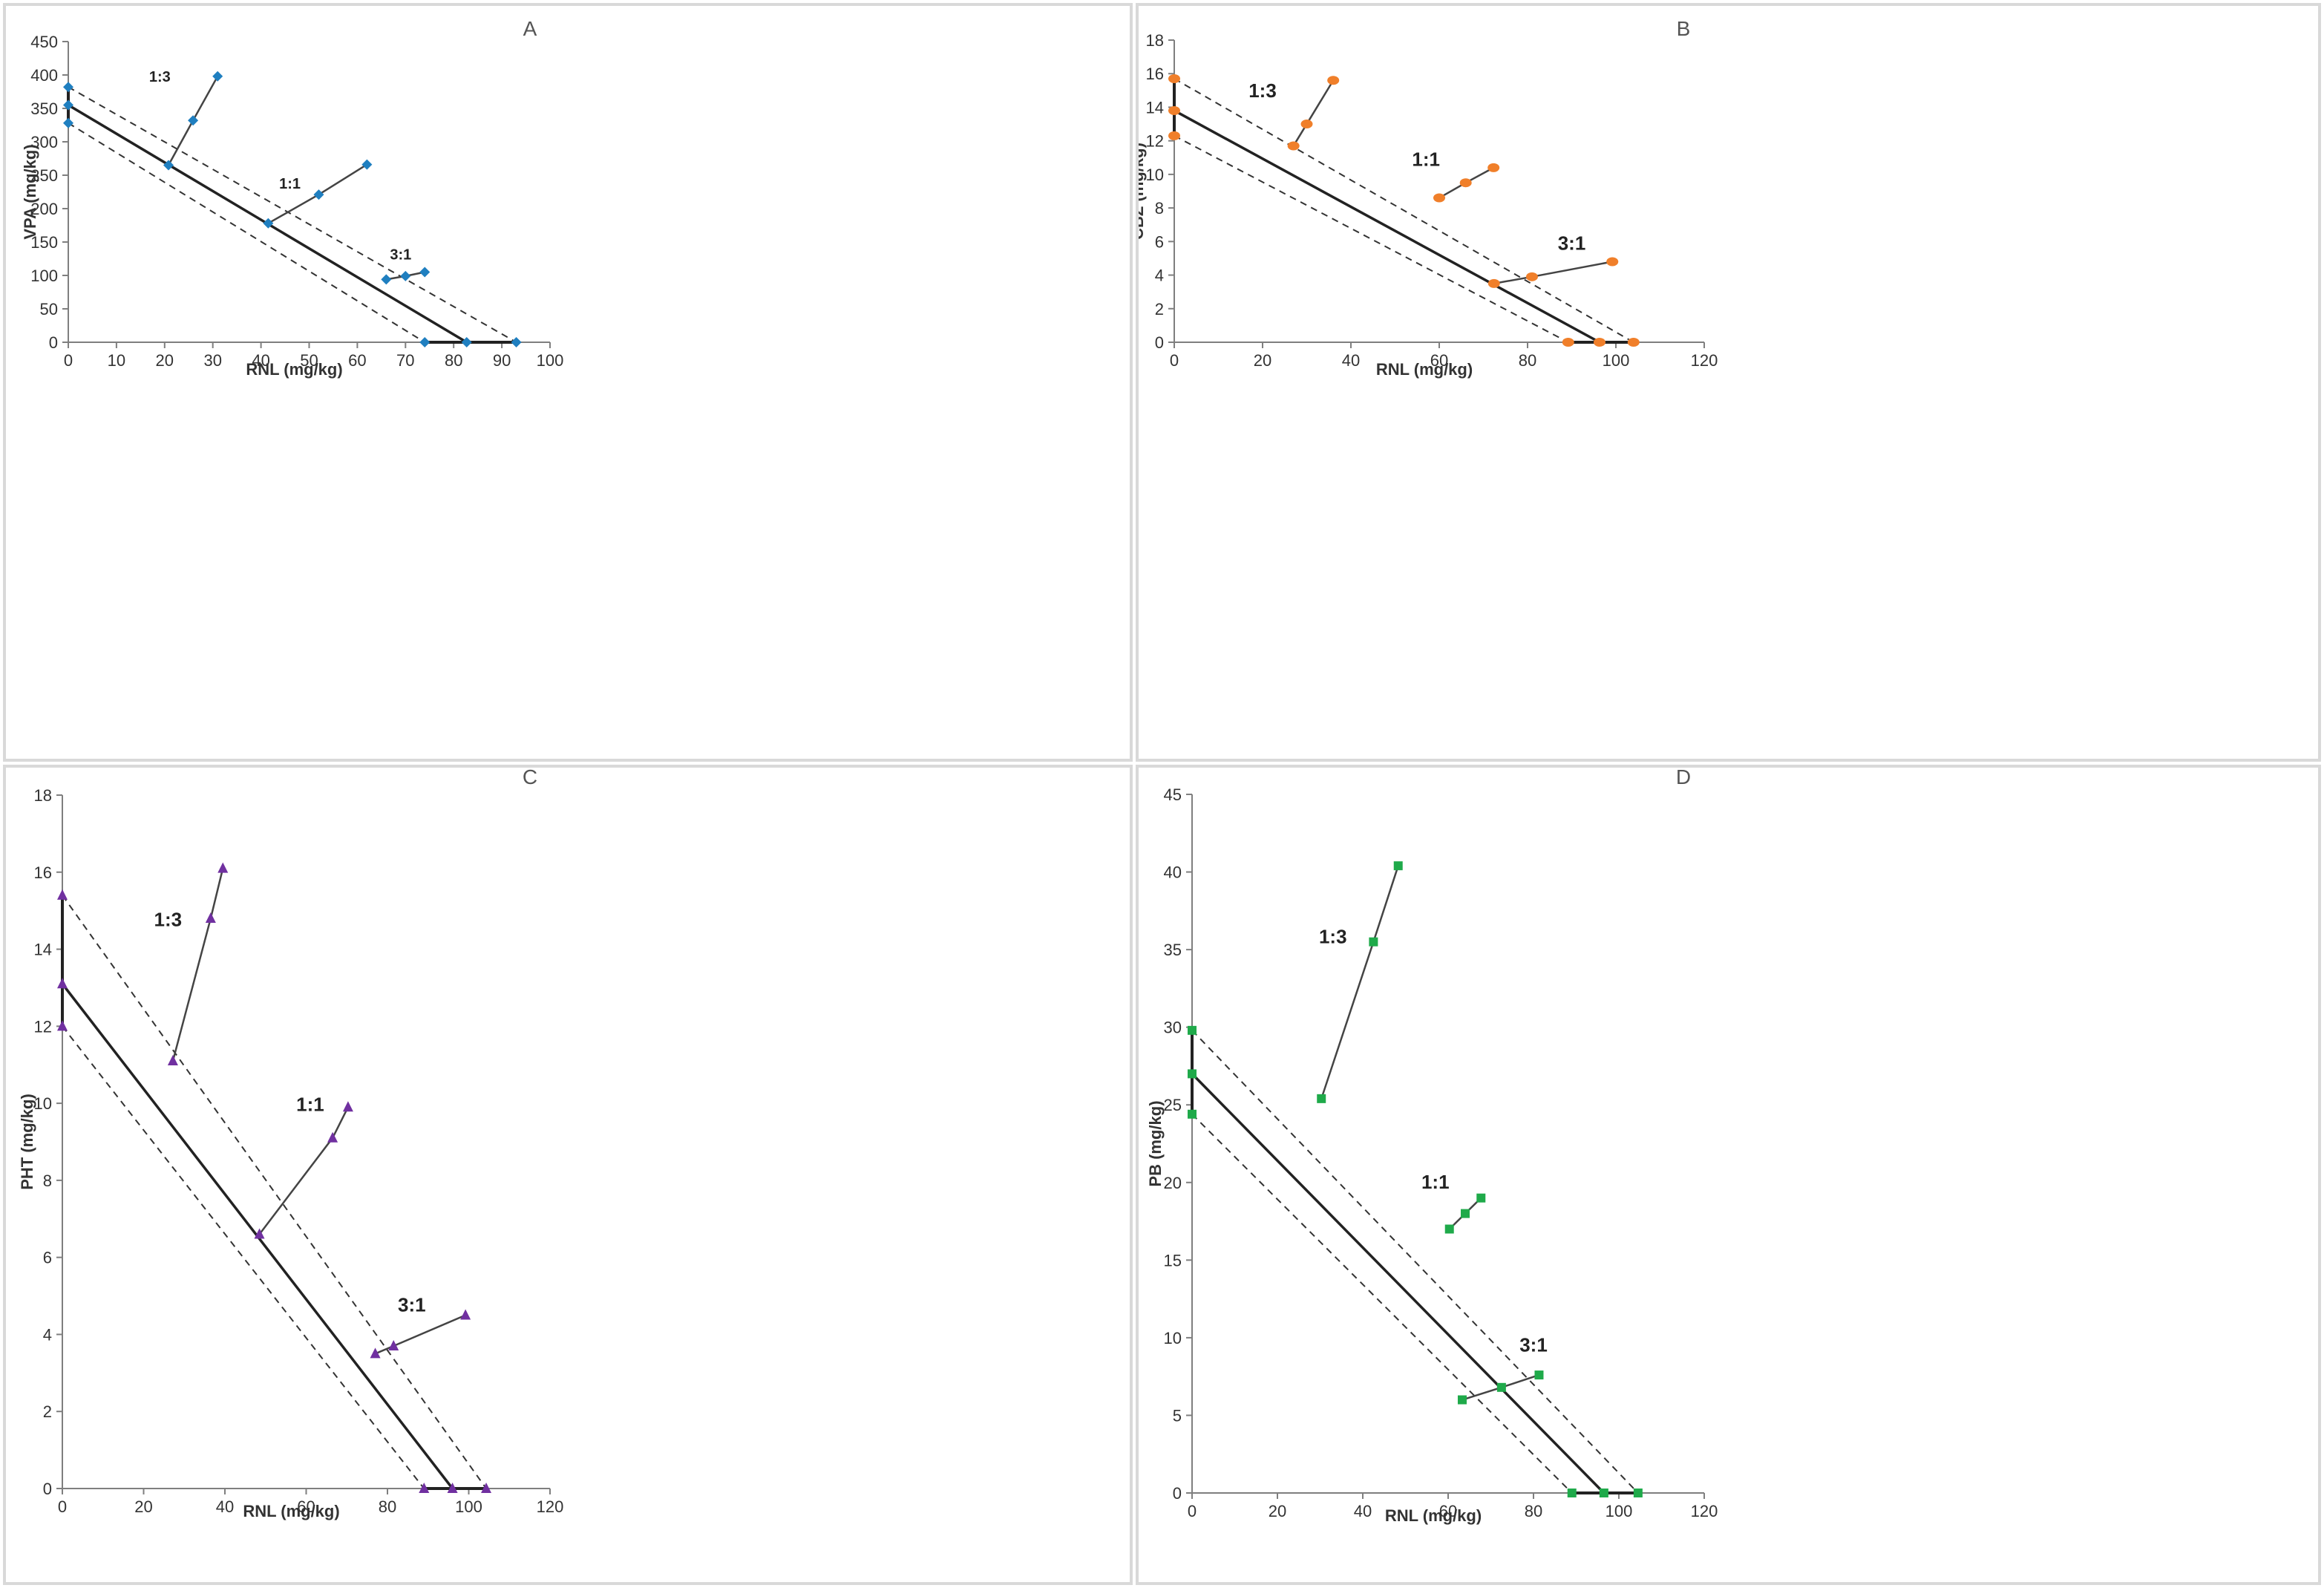 Image resolution: width=2324 pixels, height=1588 pixels. What do you see at coordinates (502, 360) in the screenshot?
I see `x-tick-label: 90` at bounding box center [502, 360].